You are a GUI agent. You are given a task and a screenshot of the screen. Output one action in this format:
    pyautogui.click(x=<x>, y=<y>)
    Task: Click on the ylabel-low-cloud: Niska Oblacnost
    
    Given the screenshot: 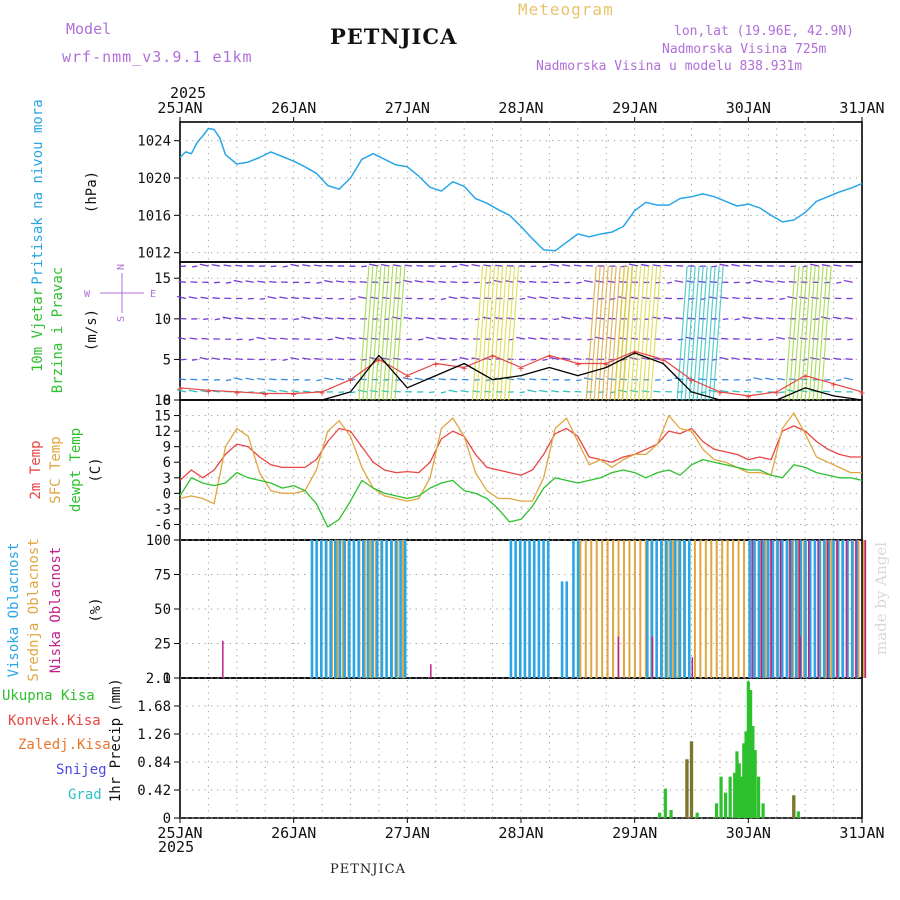 What is the action you would take?
    pyautogui.click(x=56, y=610)
    